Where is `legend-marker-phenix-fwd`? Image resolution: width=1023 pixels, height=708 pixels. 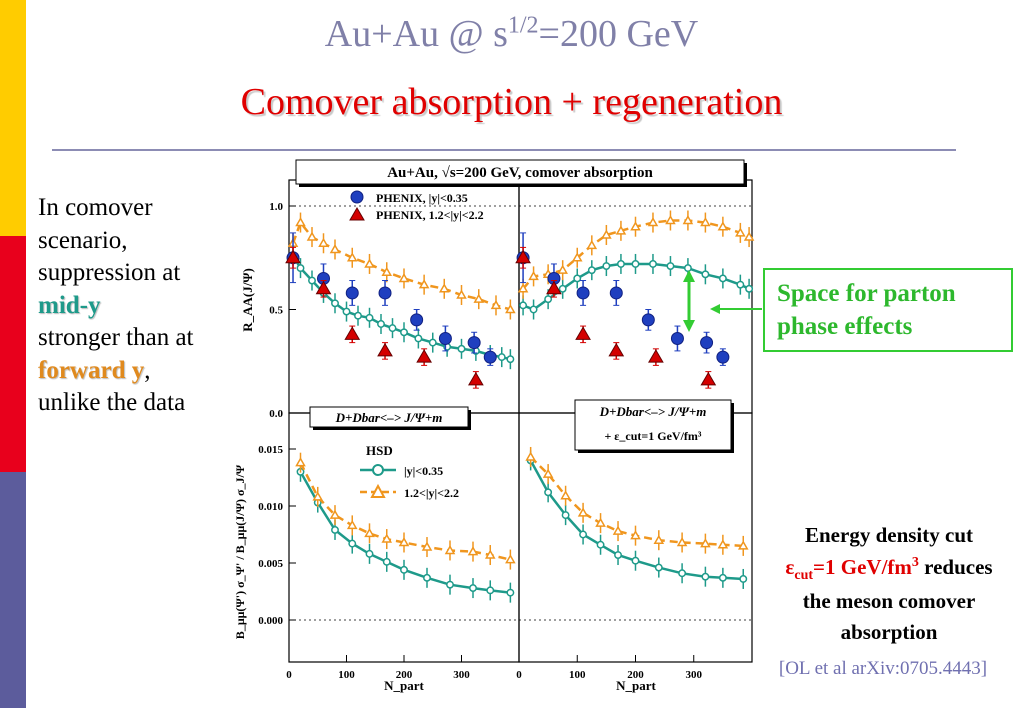 legend-marker-phenix-fwd is located at coordinates (357, 214).